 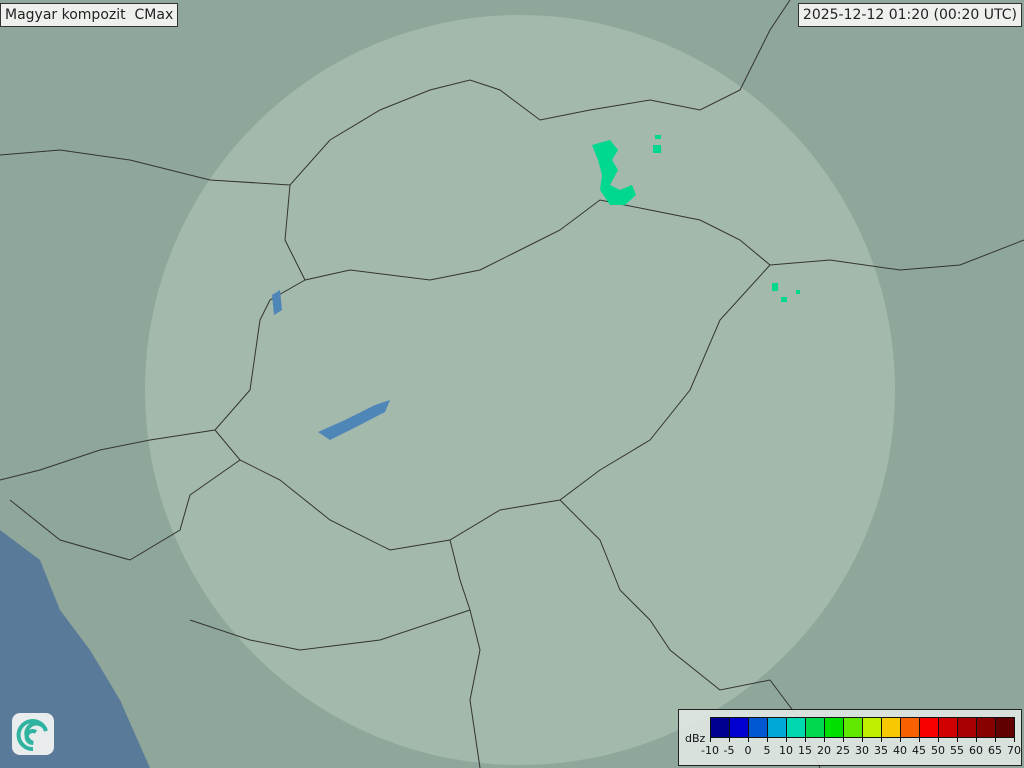 What do you see at coordinates (957, 750) in the screenshot?
I see `legend-tick-label: 55` at bounding box center [957, 750].